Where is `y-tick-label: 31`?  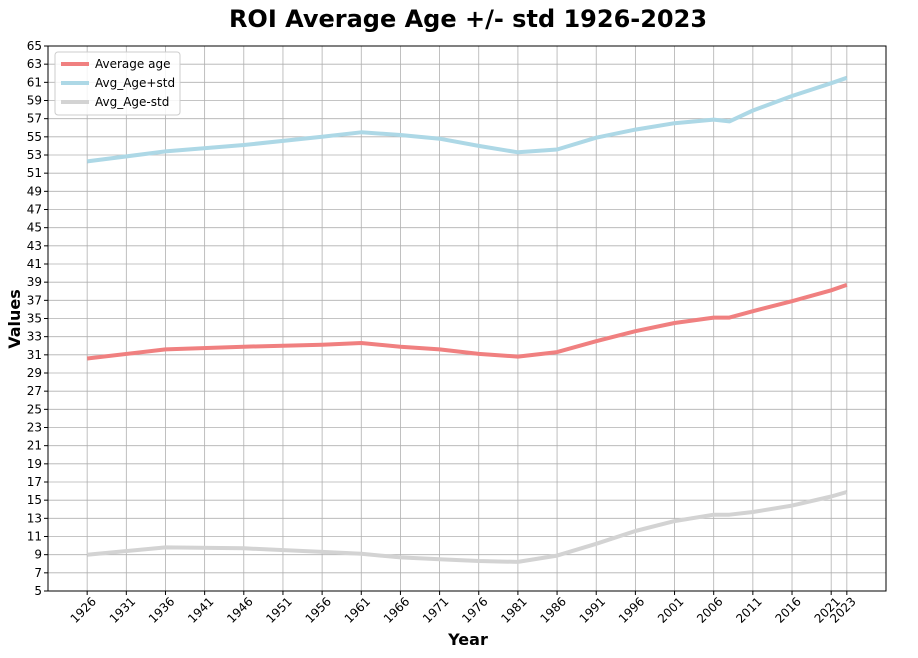
y-tick-label: 31 is located at coordinates (34, 355).